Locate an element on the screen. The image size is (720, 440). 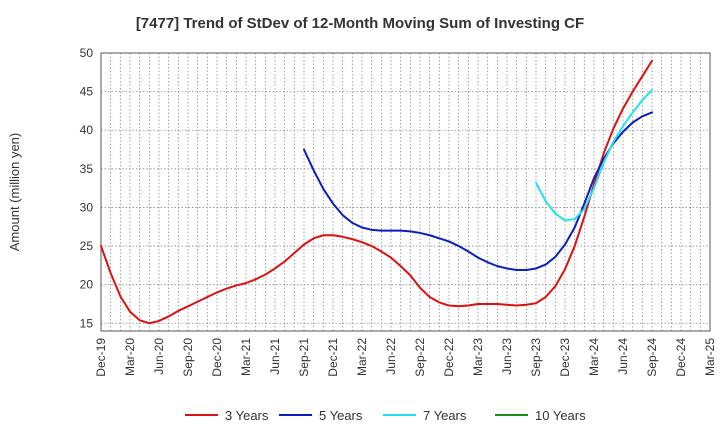
x-tick-label: Sep-24 is located at coordinates (652, 357).